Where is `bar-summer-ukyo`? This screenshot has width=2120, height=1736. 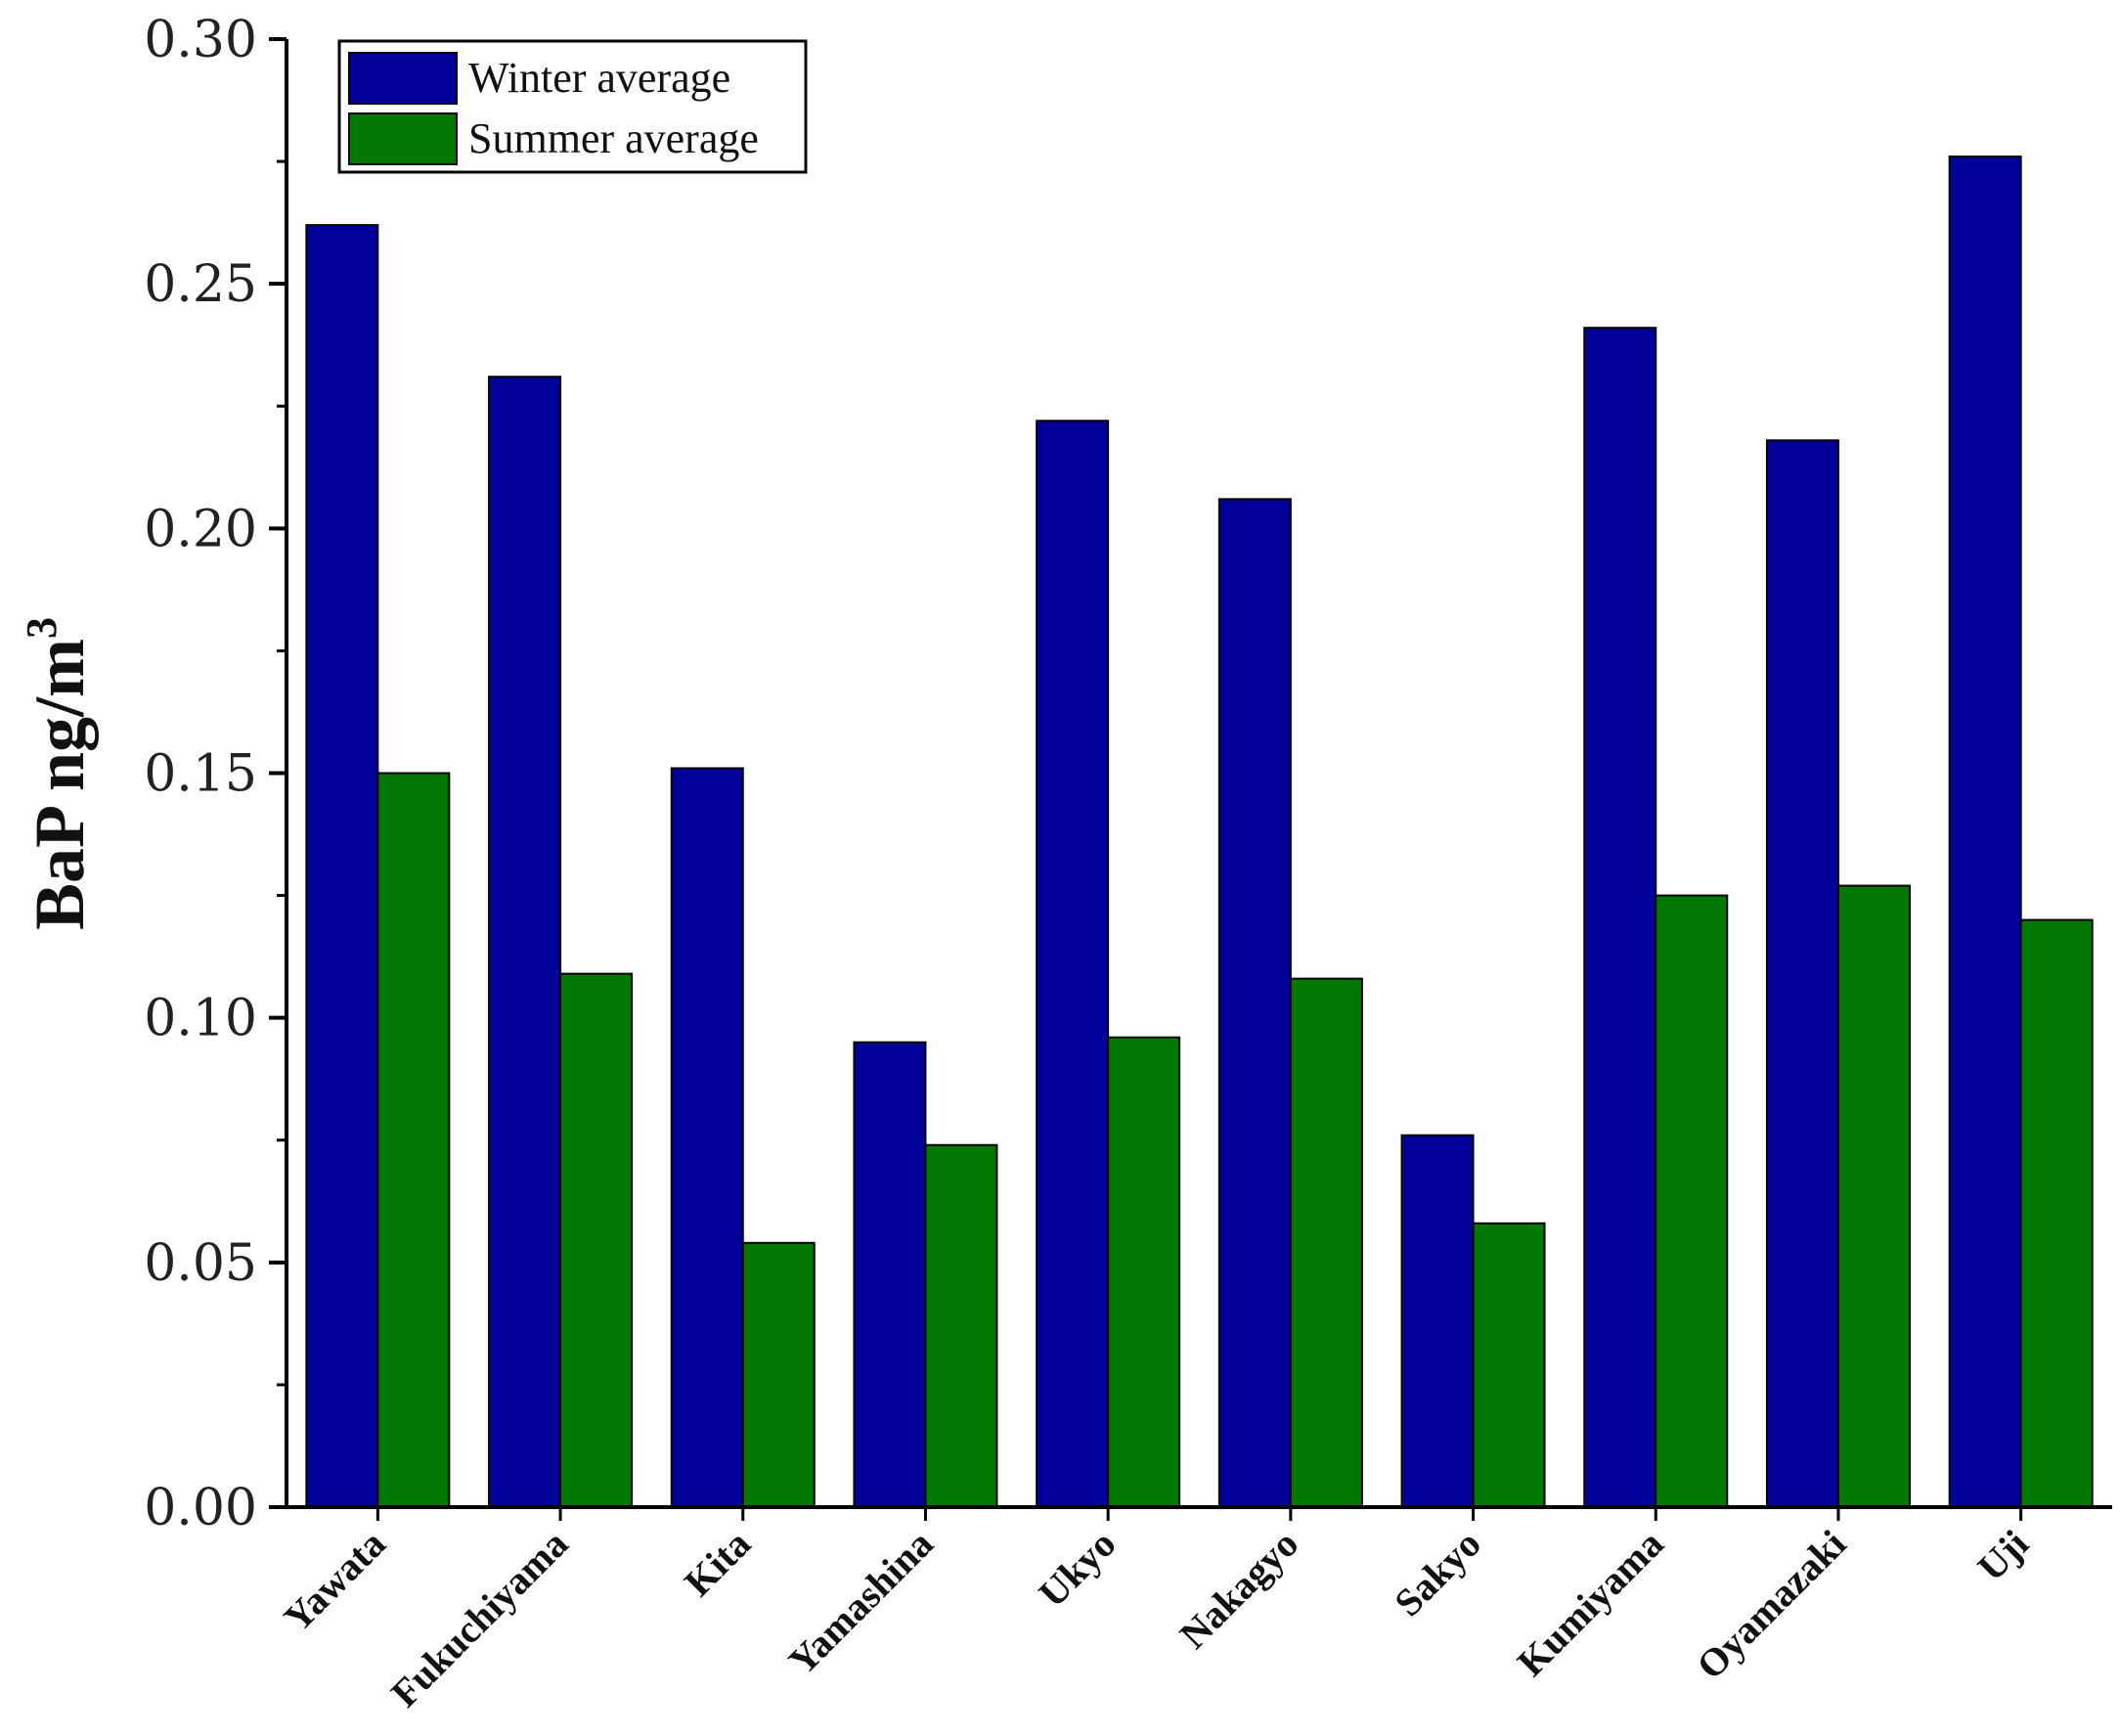 bar-summer-ukyo is located at coordinates (1144, 1273).